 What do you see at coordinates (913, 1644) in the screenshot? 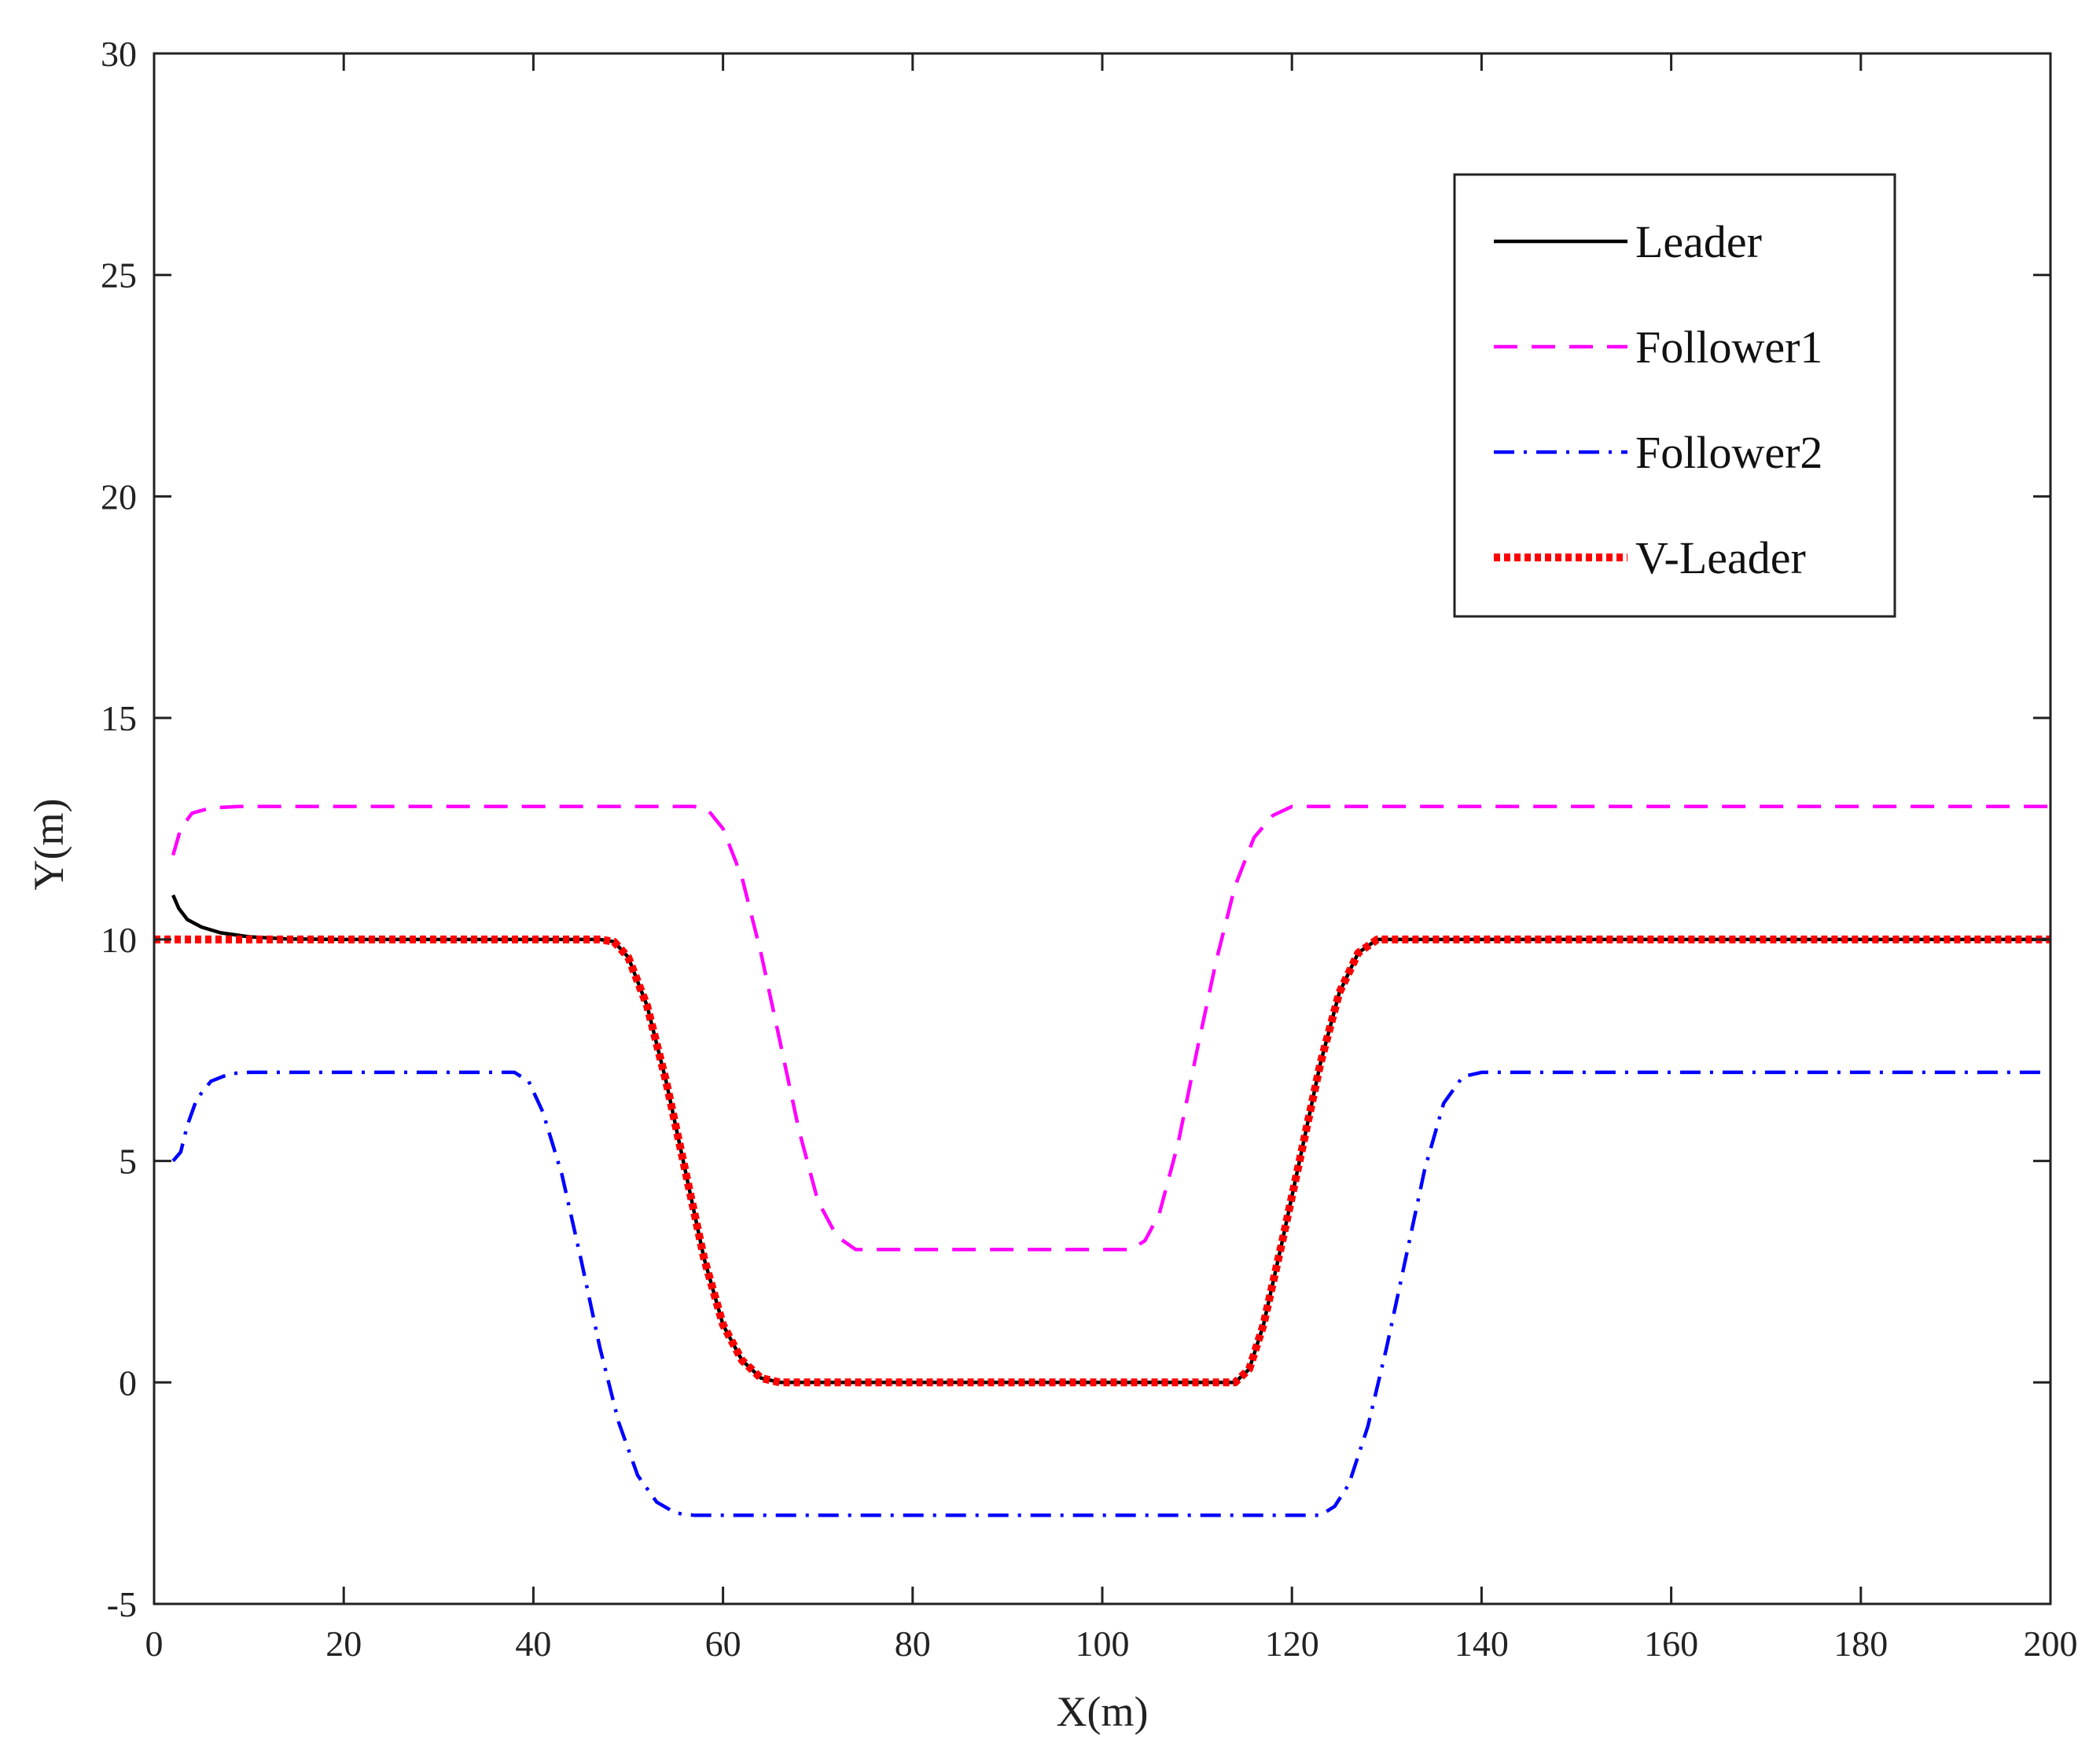
I see `x-tick-label: 80` at bounding box center [913, 1644].